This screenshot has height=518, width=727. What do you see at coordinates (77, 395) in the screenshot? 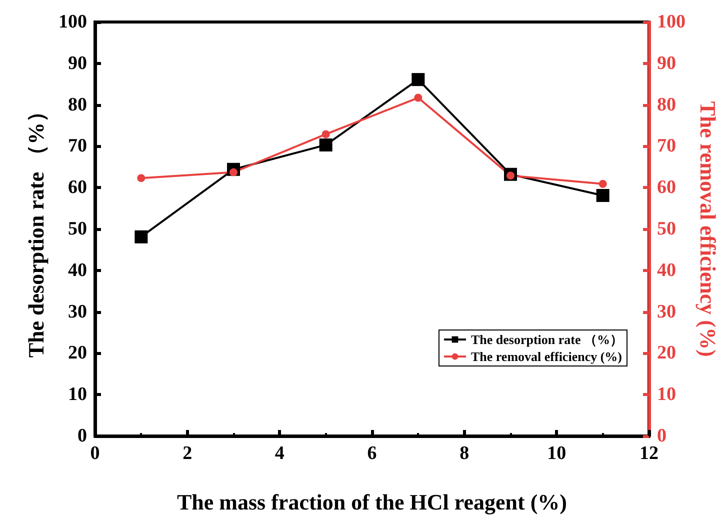
I see `y-tick-label: 10` at bounding box center [77, 395].